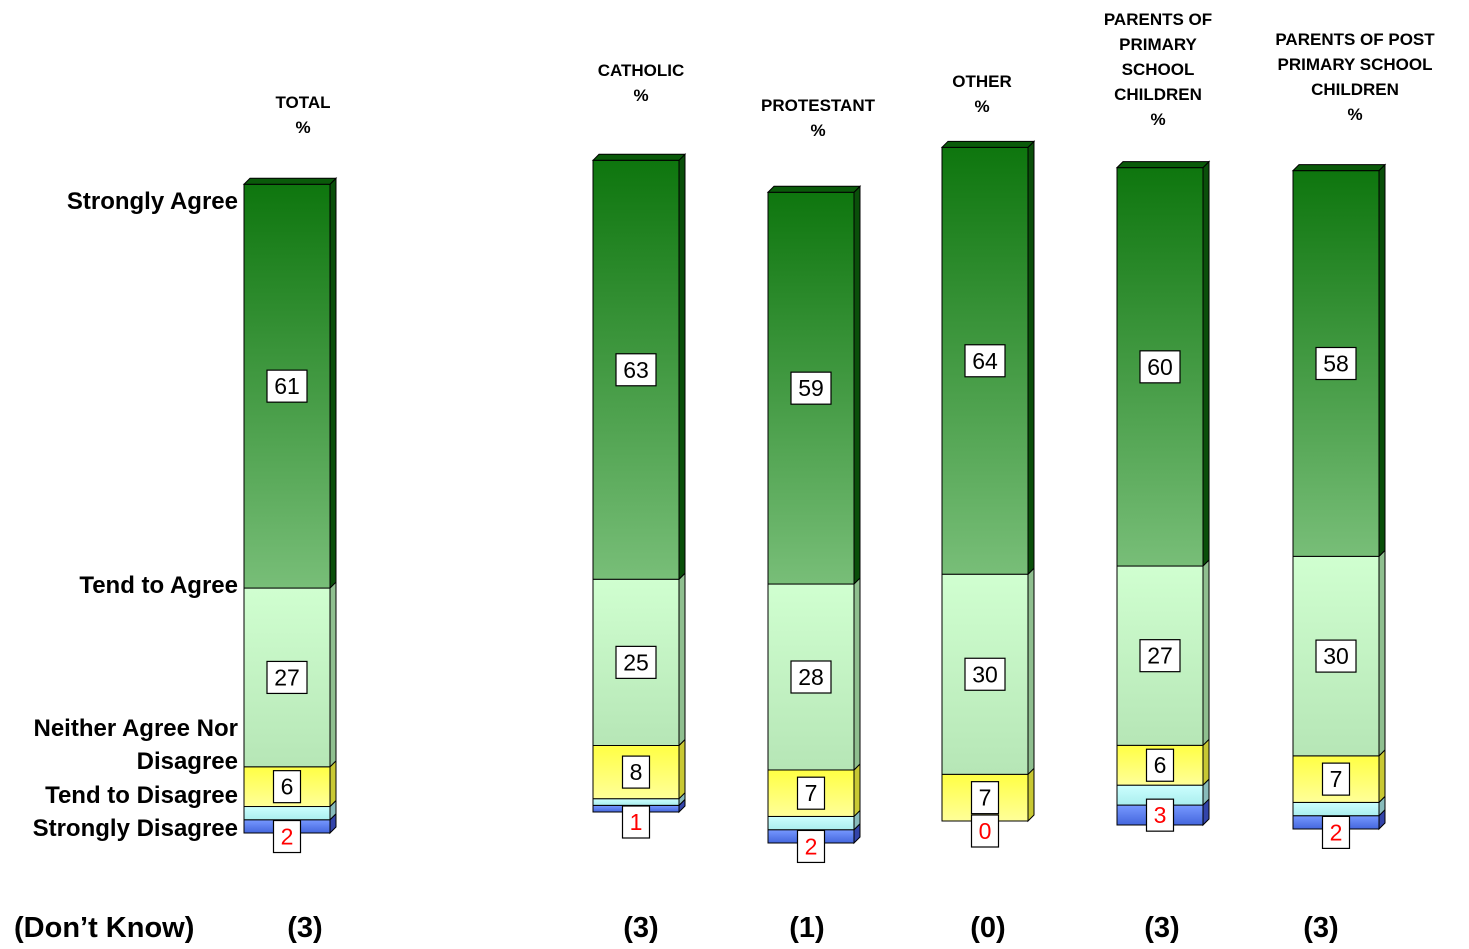  I want to click on value-label-5-tend-agree-box, so click(1160, 656).